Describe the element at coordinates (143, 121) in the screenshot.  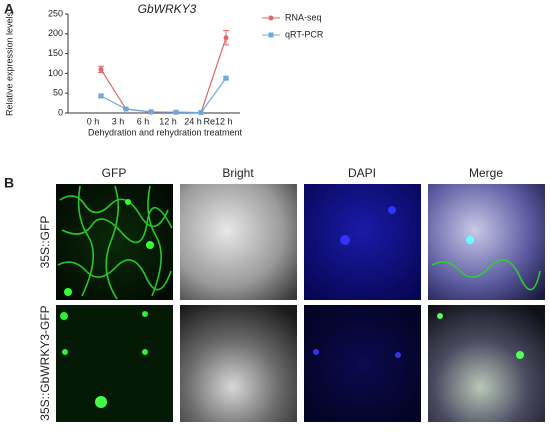
I see `x-tick-label: 6 h` at that location.